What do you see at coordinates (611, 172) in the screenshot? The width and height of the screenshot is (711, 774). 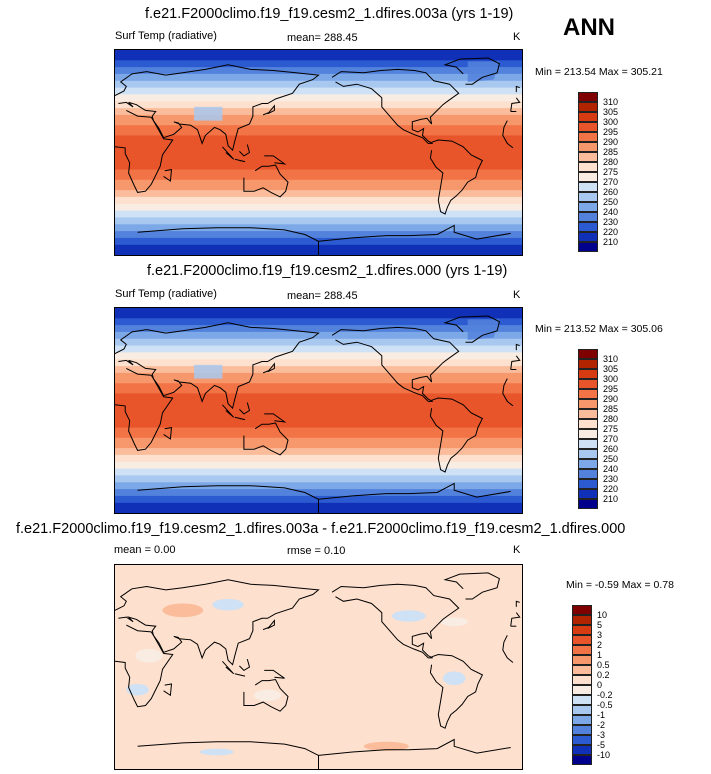 I see `colorbar-tick-label: 275` at bounding box center [611, 172].